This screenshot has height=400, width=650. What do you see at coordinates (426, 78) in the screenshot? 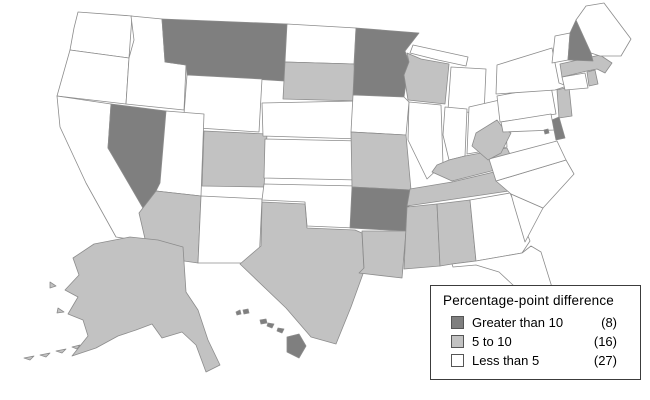
I see `state-WI` at bounding box center [426, 78].